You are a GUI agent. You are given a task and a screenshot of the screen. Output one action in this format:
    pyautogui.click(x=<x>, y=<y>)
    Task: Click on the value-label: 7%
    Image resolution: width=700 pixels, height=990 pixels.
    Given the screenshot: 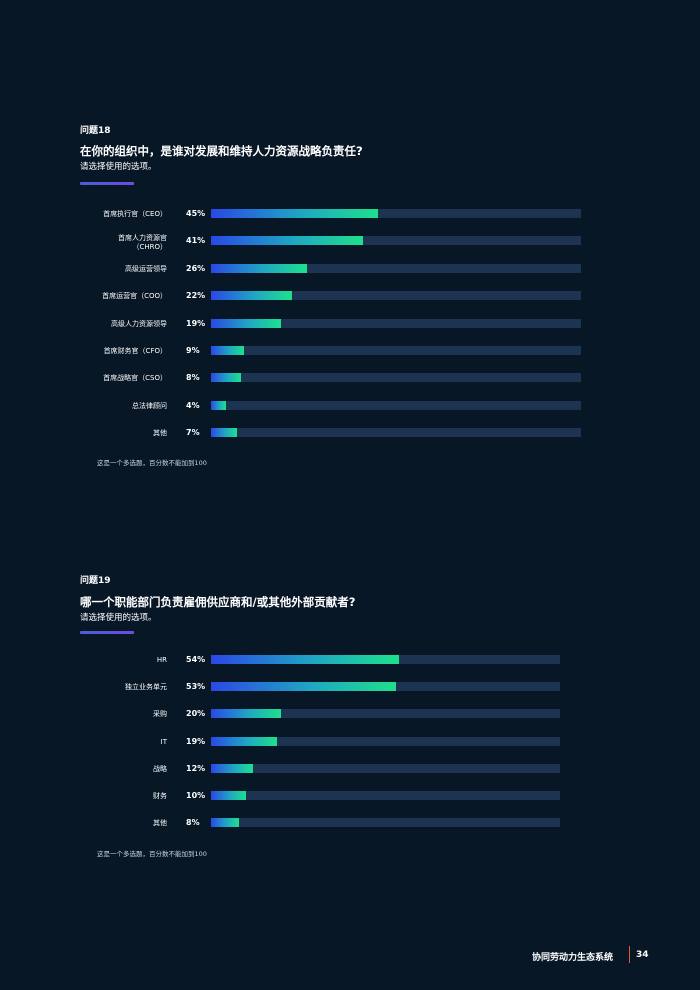 What is the action you would take?
    pyautogui.click(x=193, y=433)
    